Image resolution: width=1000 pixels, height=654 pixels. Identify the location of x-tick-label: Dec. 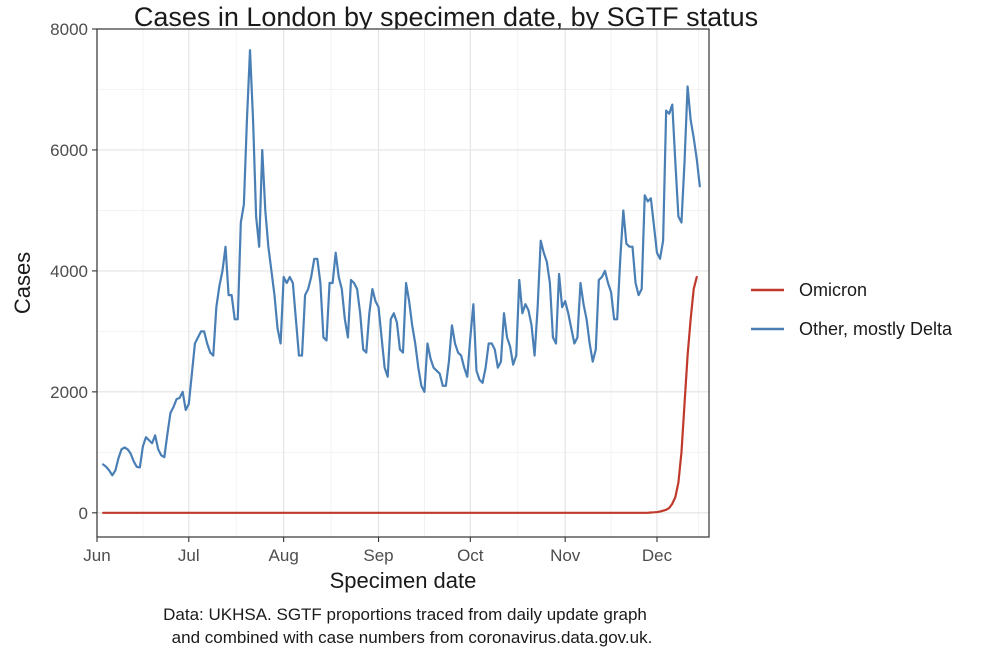
(657, 555).